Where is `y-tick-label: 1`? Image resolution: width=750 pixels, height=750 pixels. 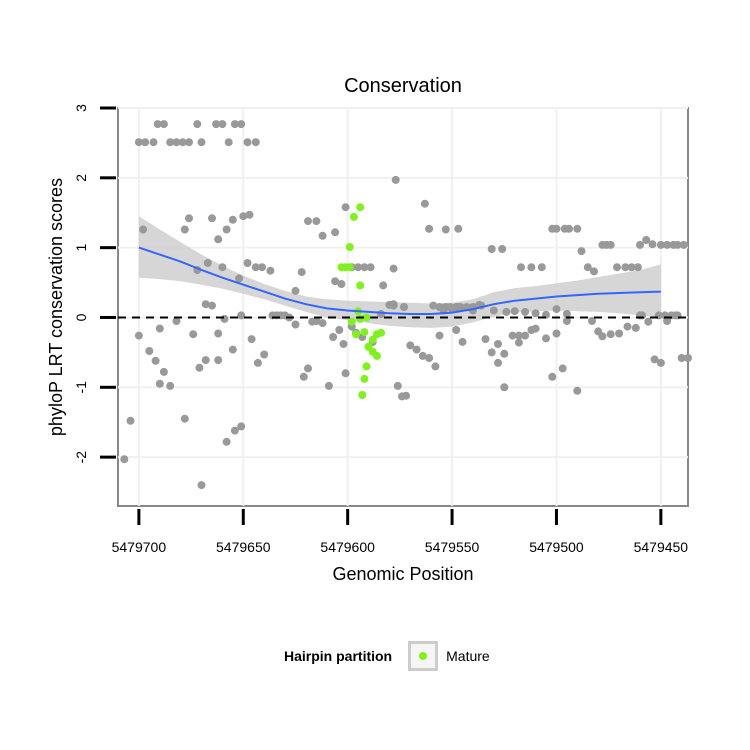
y-tick-label: 1 is located at coordinates (81, 248).